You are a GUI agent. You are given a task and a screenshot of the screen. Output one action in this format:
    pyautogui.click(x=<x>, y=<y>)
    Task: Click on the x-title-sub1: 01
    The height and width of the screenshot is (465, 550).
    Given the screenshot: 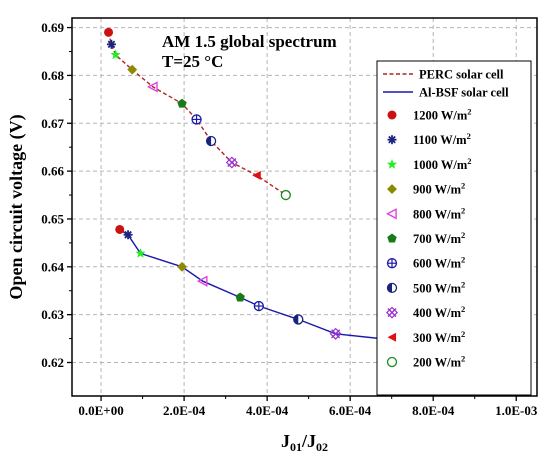 What is the action you would take?
    pyautogui.click(x=296, y=447)
    